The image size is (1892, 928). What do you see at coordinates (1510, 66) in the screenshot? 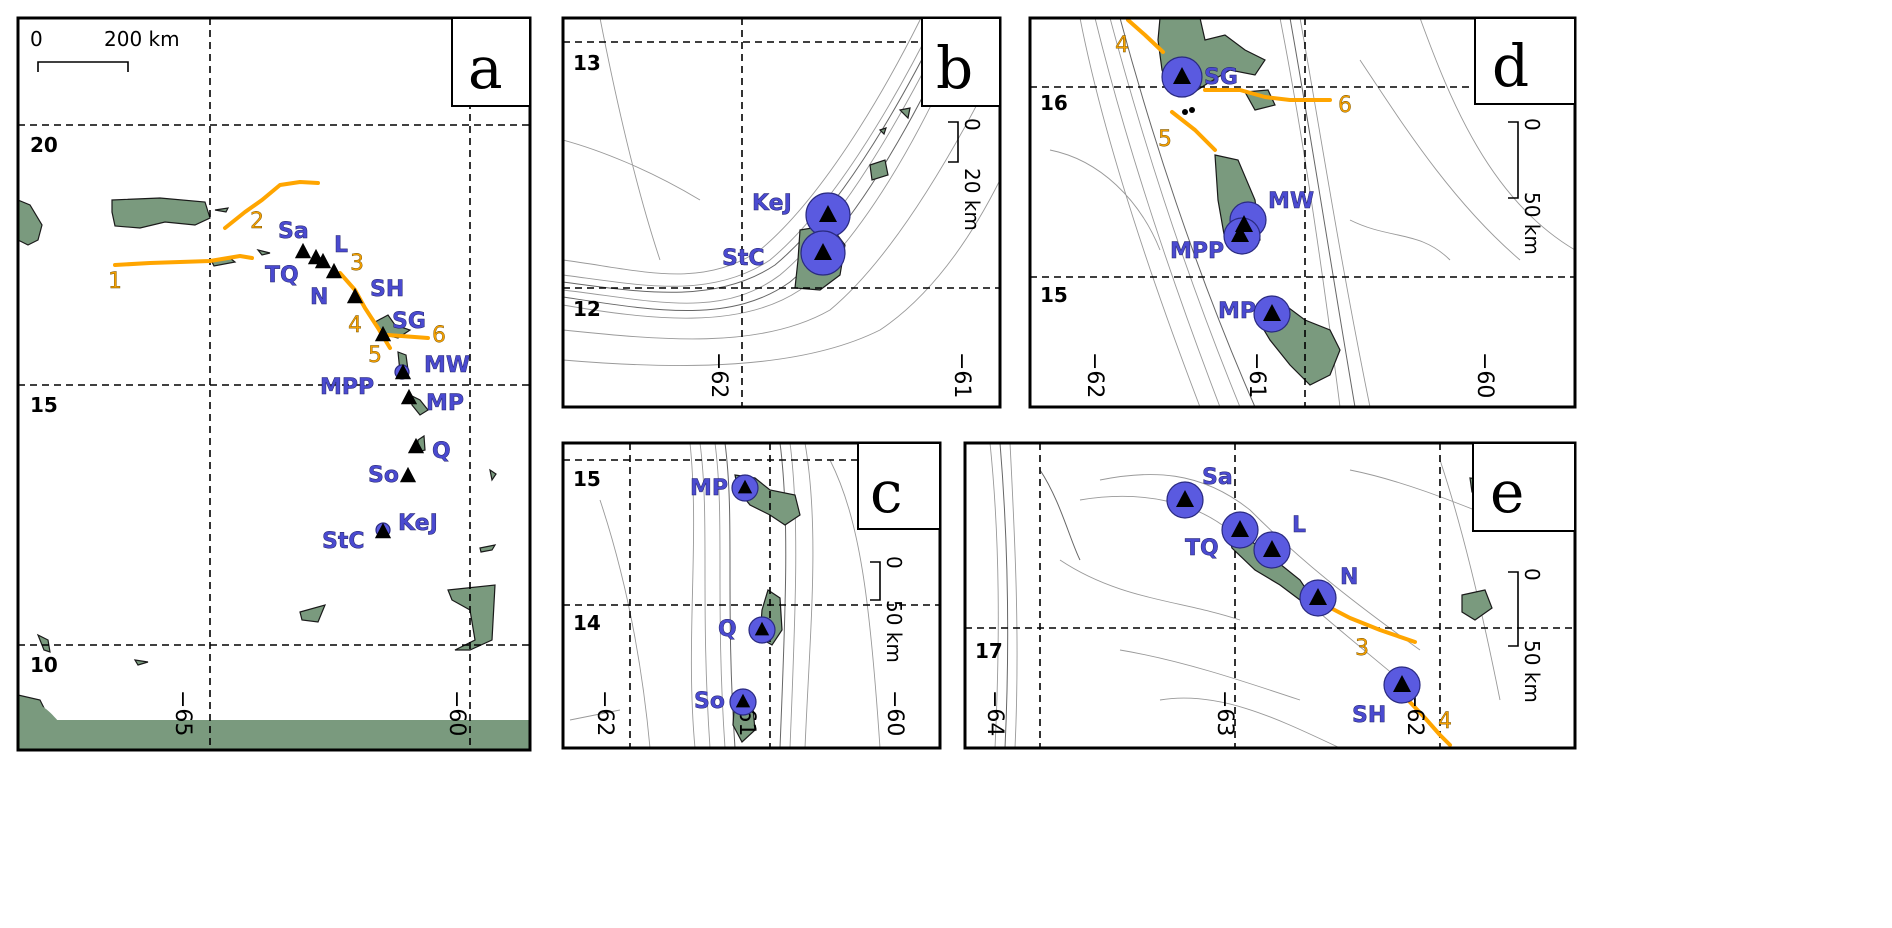
I see `panel-label-d: d` at bounding box center [1510, 66].